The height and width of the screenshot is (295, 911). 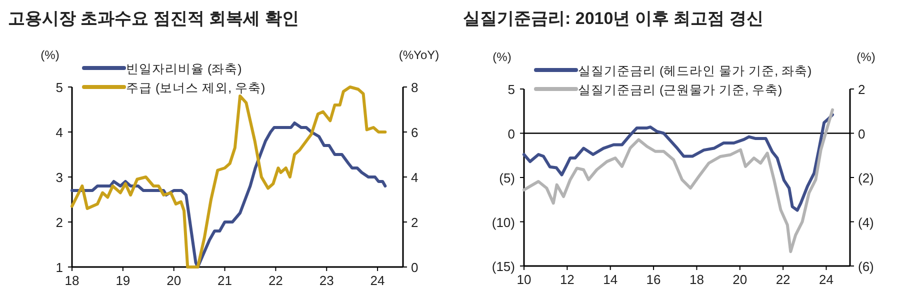 I want to click on y2-tick-label: 4, so click(x=414, y=177).